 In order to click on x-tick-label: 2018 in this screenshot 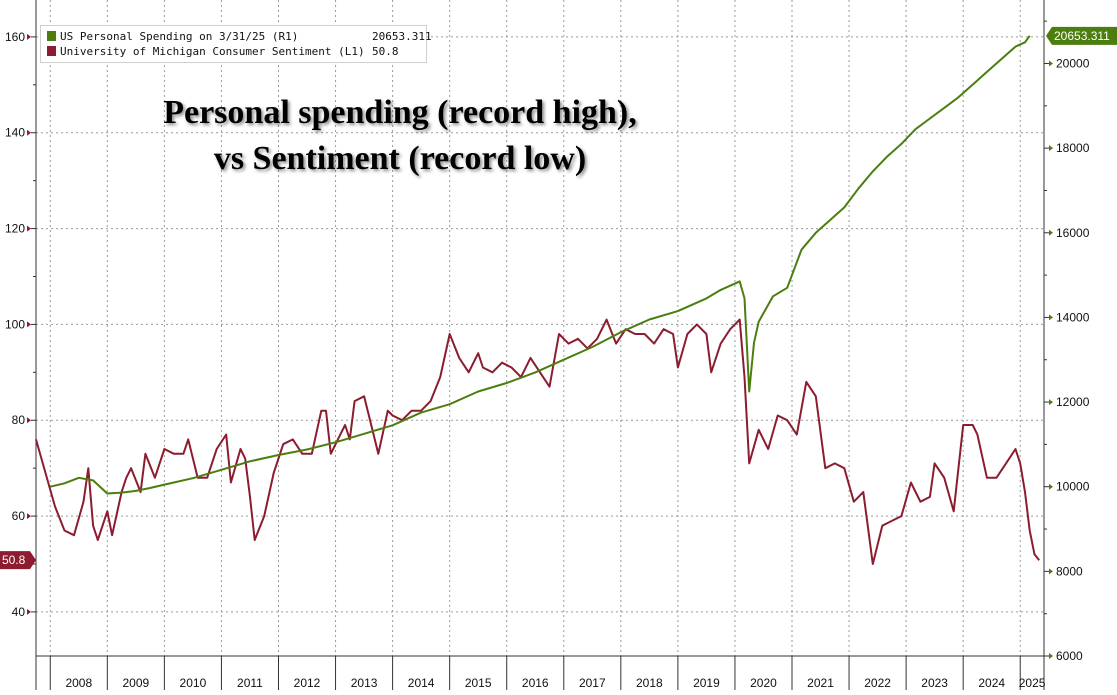, I will do `click(649, 683)`.